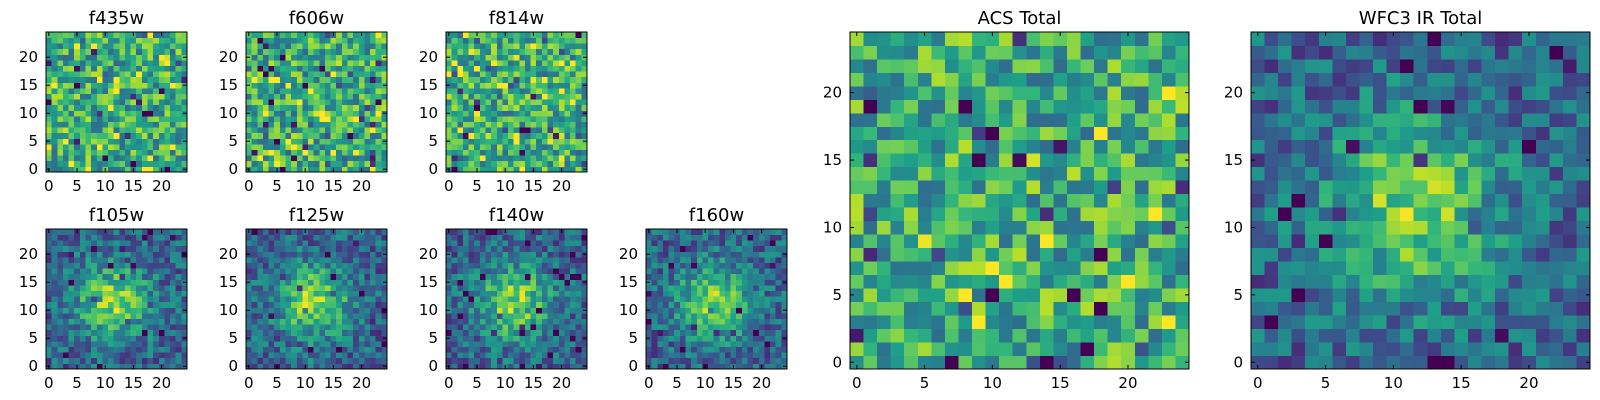  What do you see at coordinates (28, 85) in the screenshot?
I see `y-tick-label: 15` at bounding box center [28, 85].